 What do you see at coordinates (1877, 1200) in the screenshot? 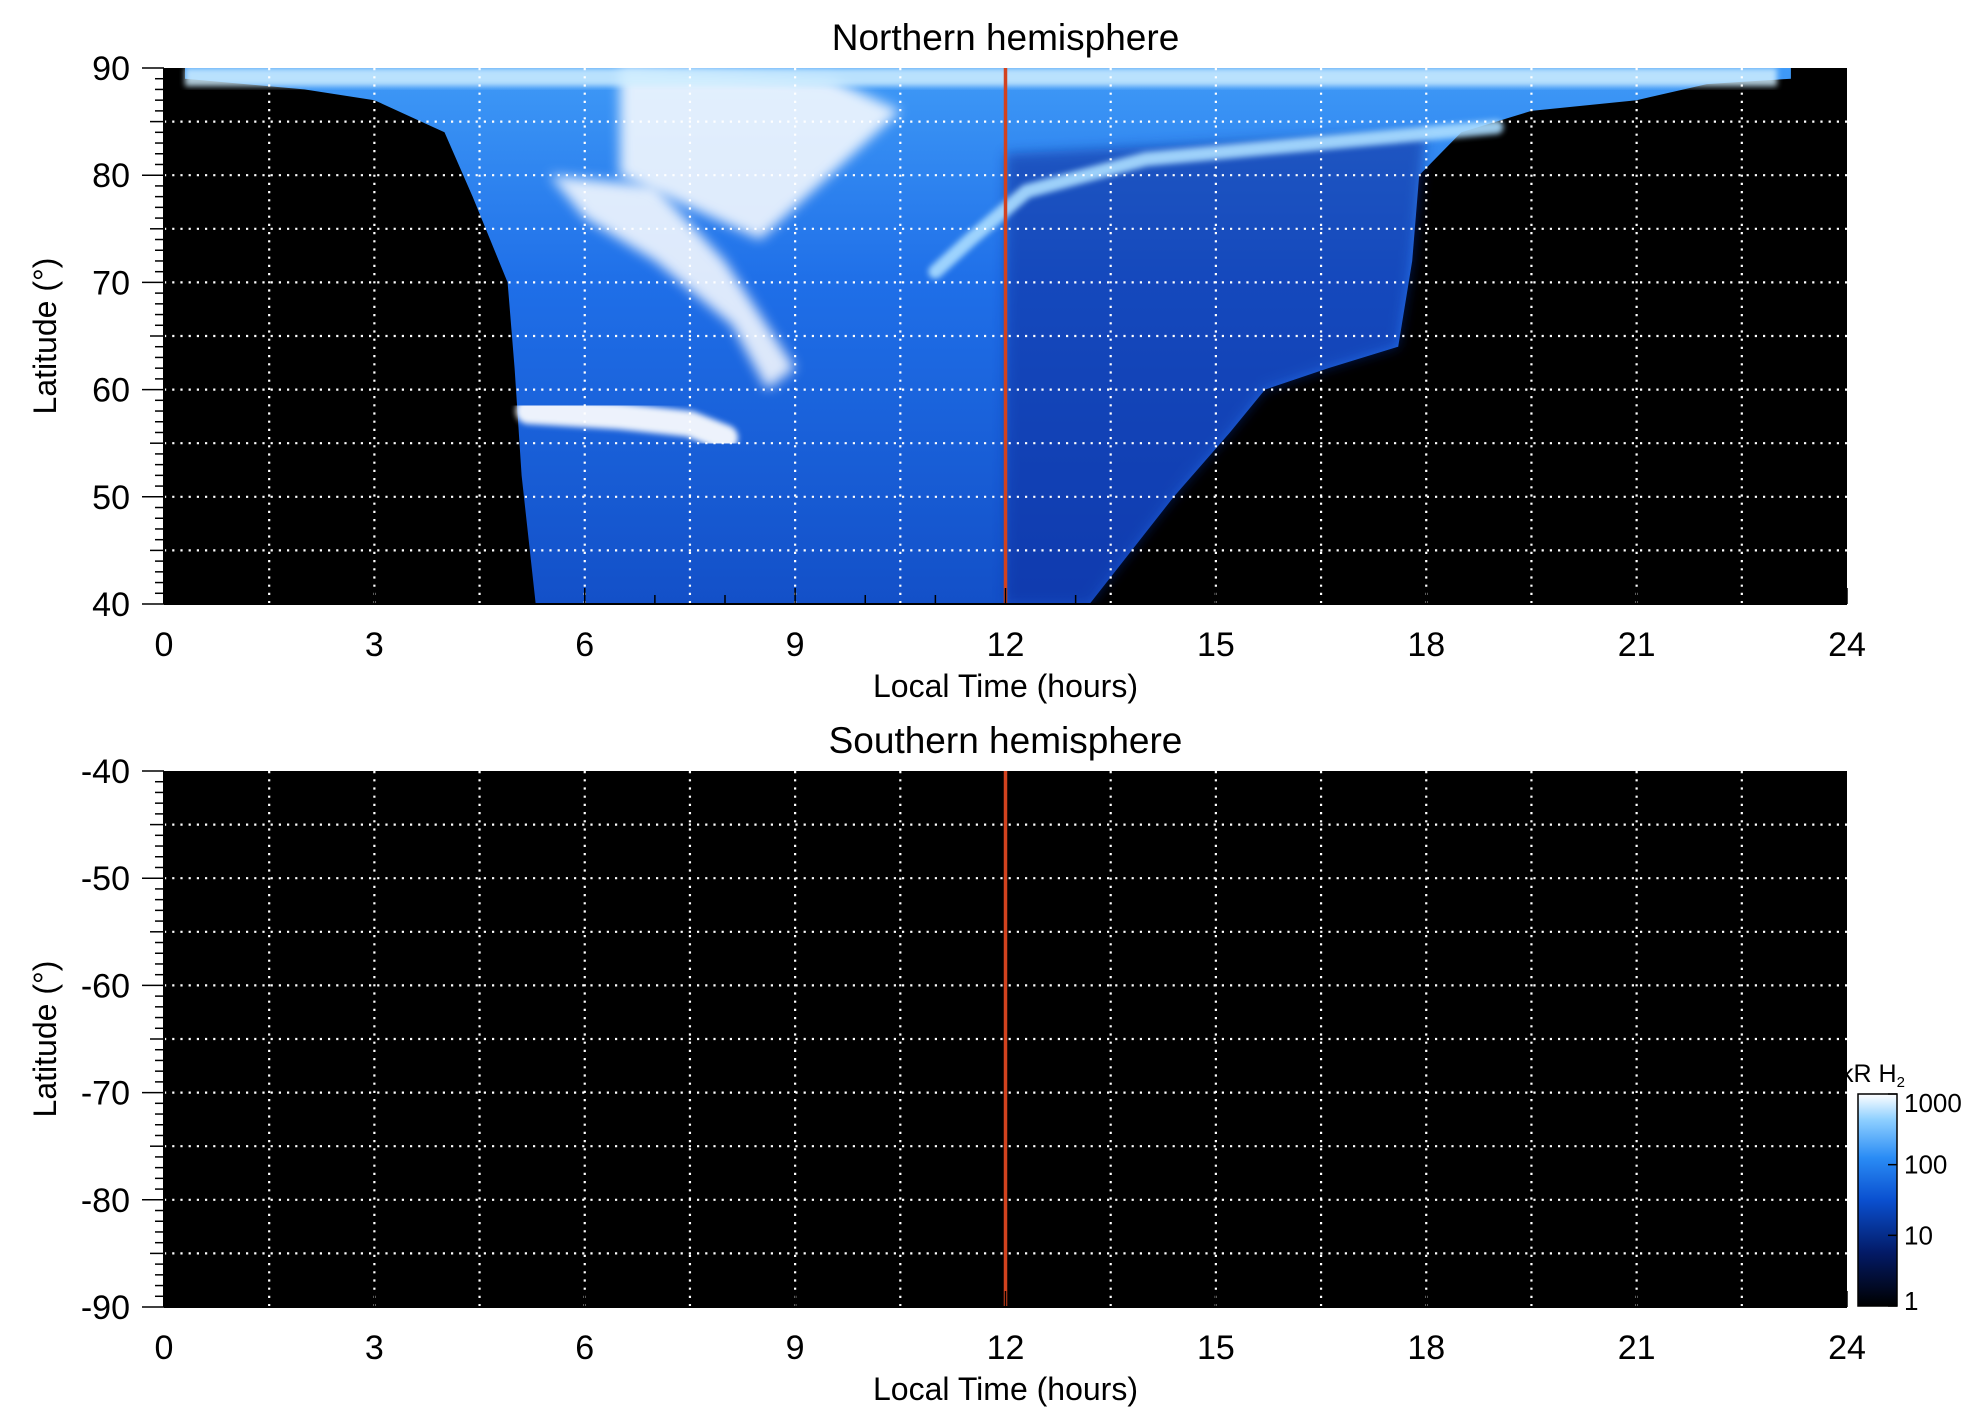
I see `colorbar-gradient` at bounding box center [1877, 1200].